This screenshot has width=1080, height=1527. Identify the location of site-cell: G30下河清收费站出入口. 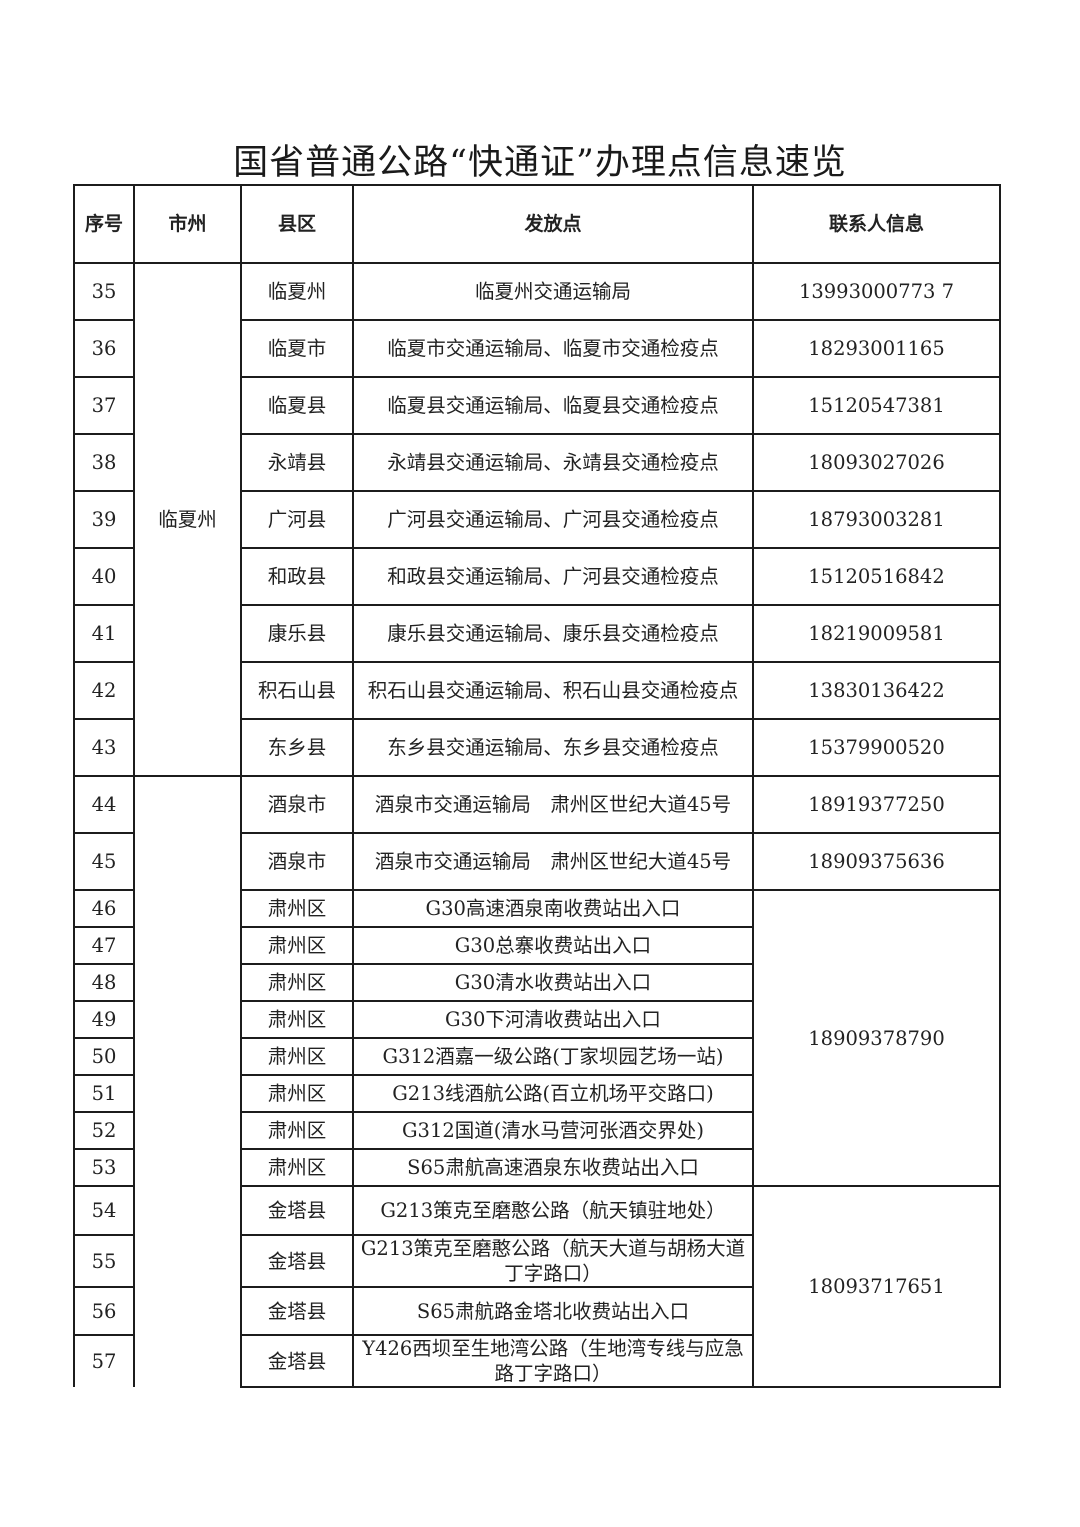
(553, 1019).